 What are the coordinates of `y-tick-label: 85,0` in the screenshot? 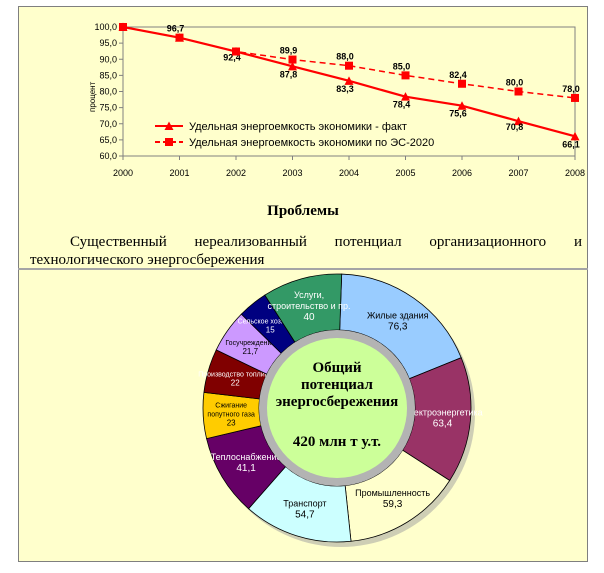 It's located at (108, 75).